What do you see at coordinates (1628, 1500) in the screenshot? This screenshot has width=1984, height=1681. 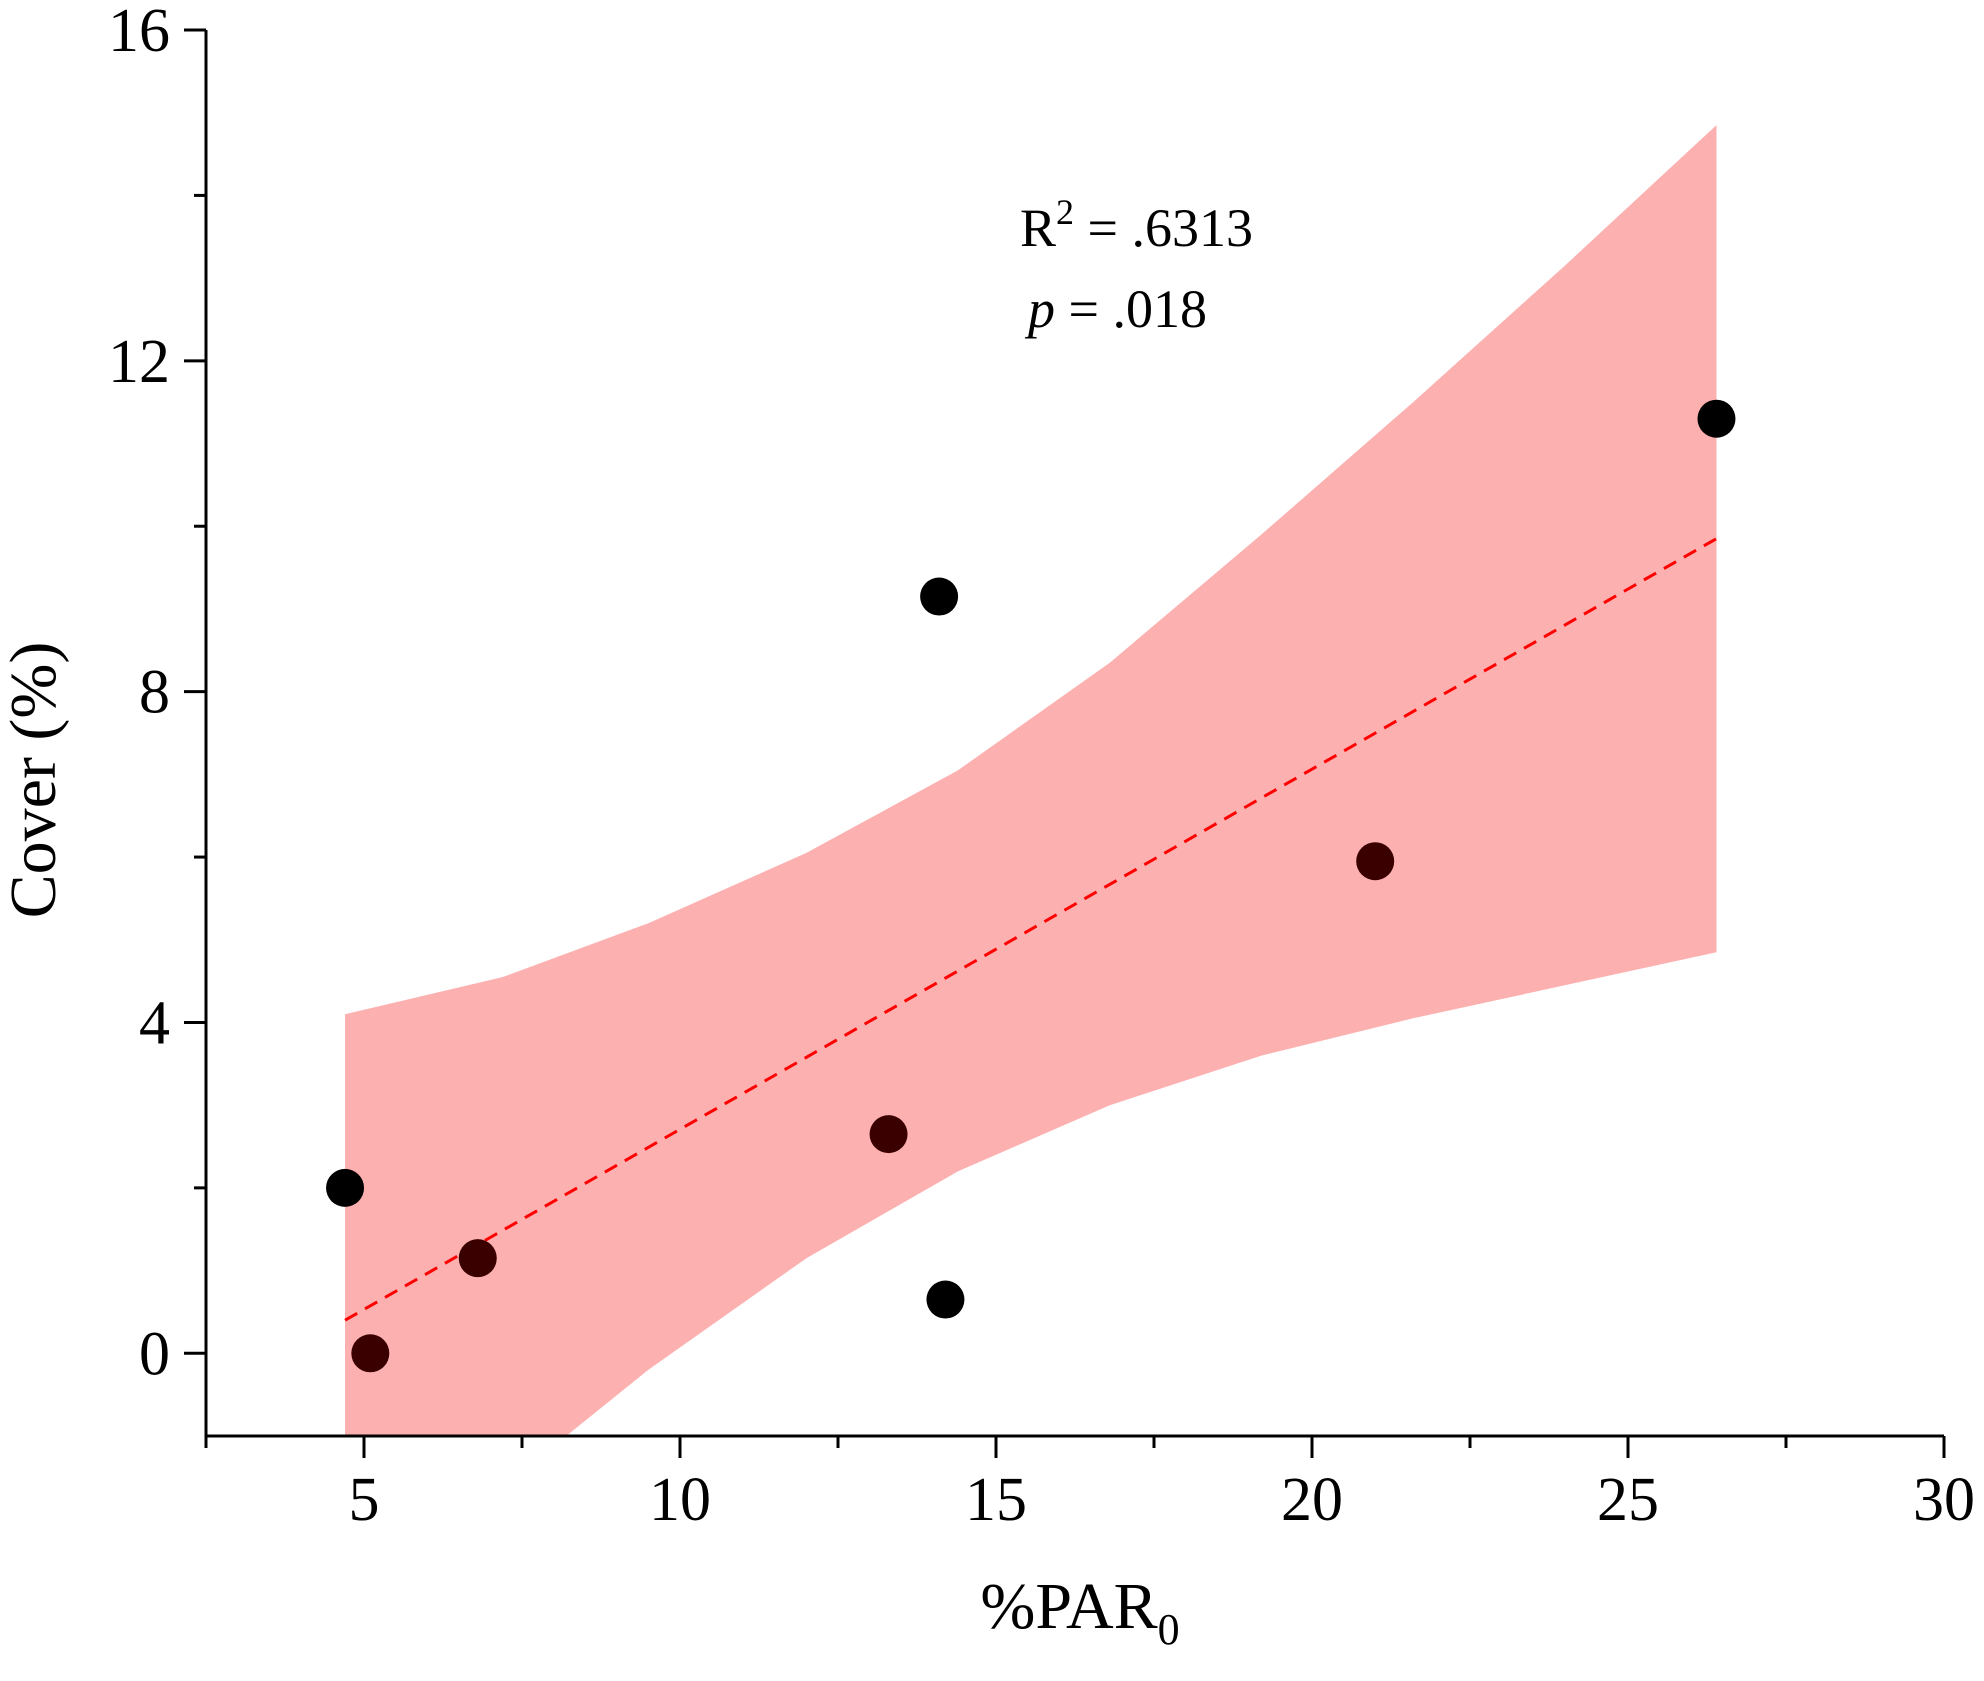 I see `x-tick-label: 25` at bounding box center [1628, 1500].